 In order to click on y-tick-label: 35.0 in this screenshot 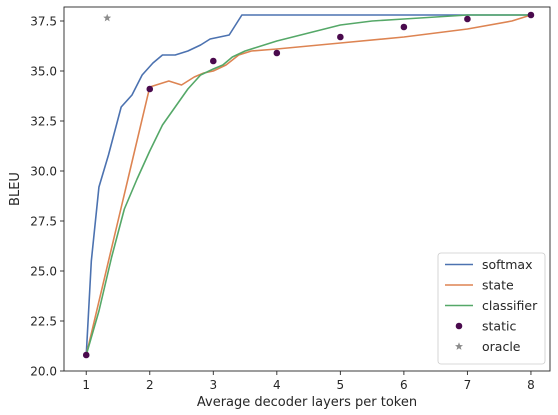, I will do `click(43, 71)`.